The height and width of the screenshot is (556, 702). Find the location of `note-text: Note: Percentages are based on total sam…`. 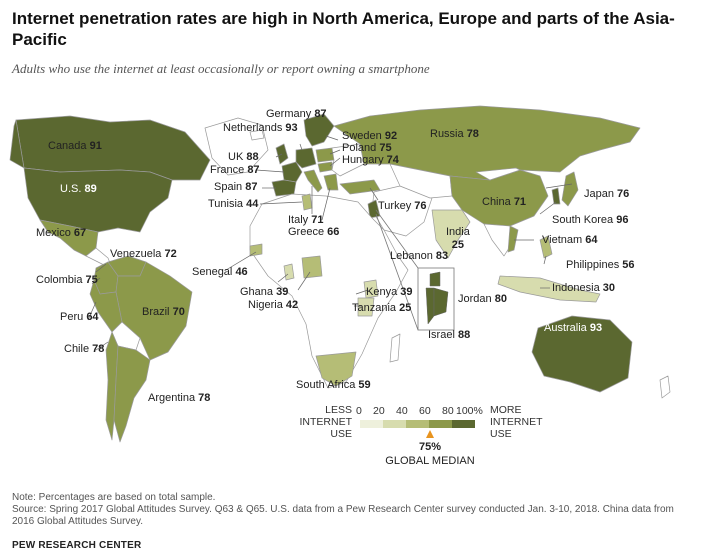

note-text: Note: Percentages are based on total sam… is located at coordinates (114, 497).